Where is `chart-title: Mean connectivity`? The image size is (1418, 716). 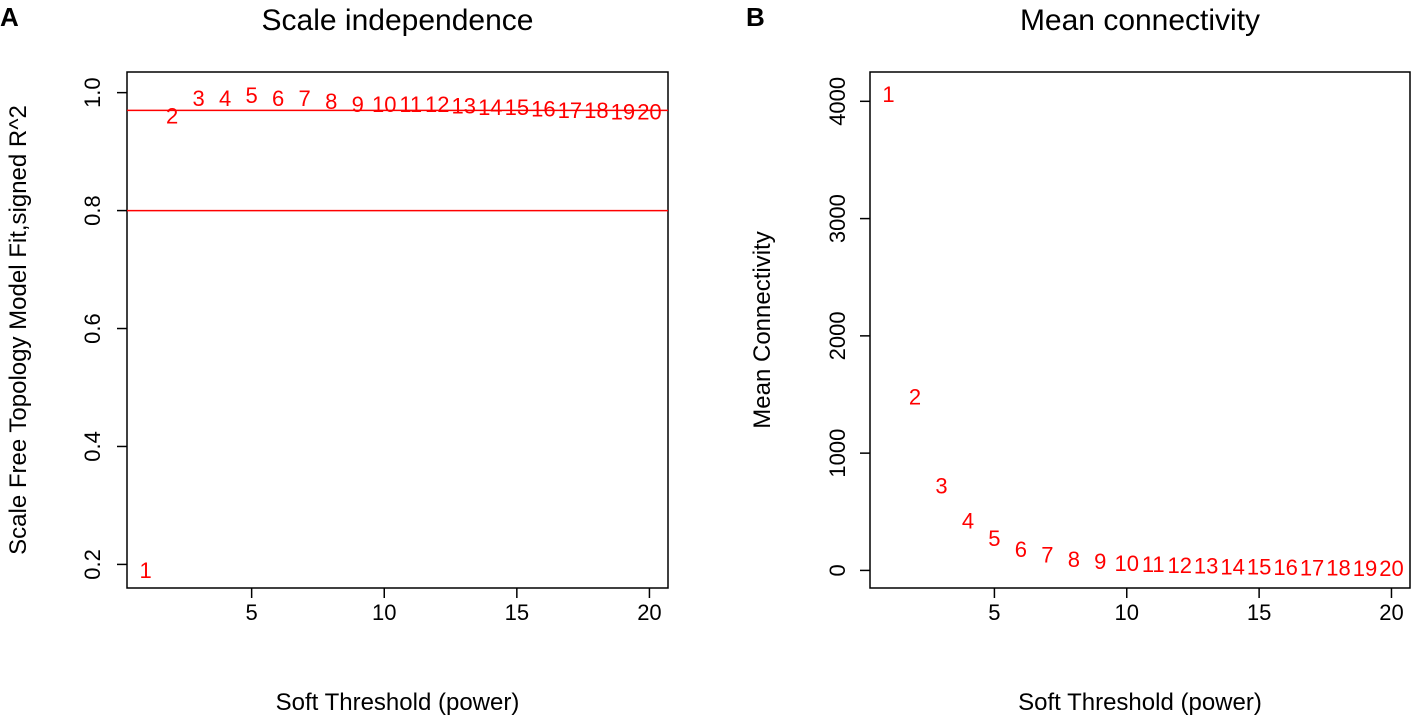
chart-title: Mean connectivity is located at coordinates (1140, 20).